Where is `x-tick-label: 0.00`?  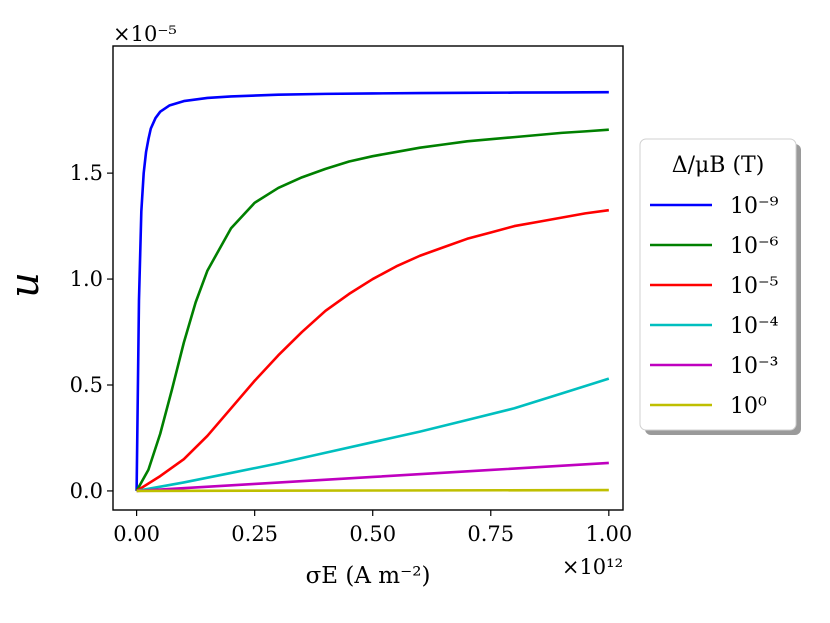
x-tick-label: 0.00 is located at coordinates (136, 534).